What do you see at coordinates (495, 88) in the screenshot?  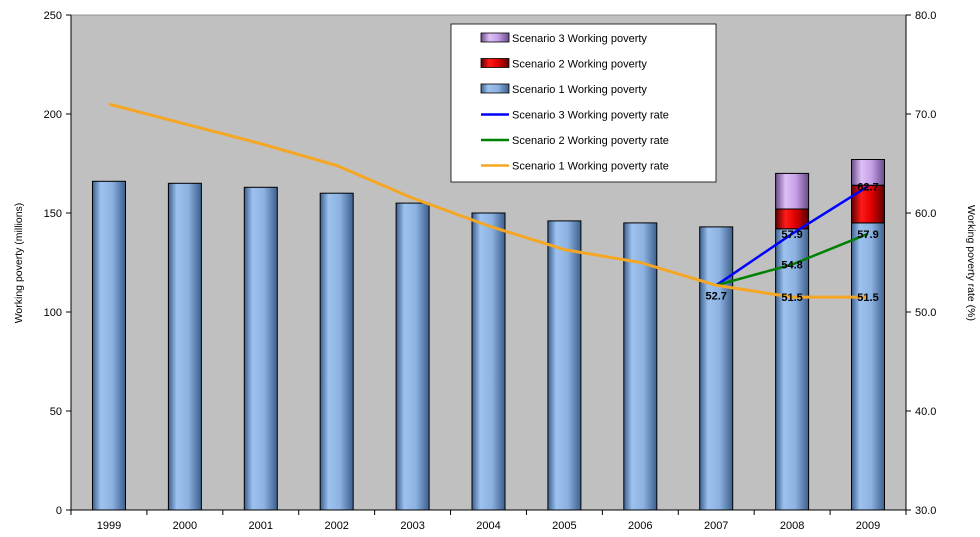 I see `legend-swatch-scenario-1-working-poverty` at bounding box center [495, 88].